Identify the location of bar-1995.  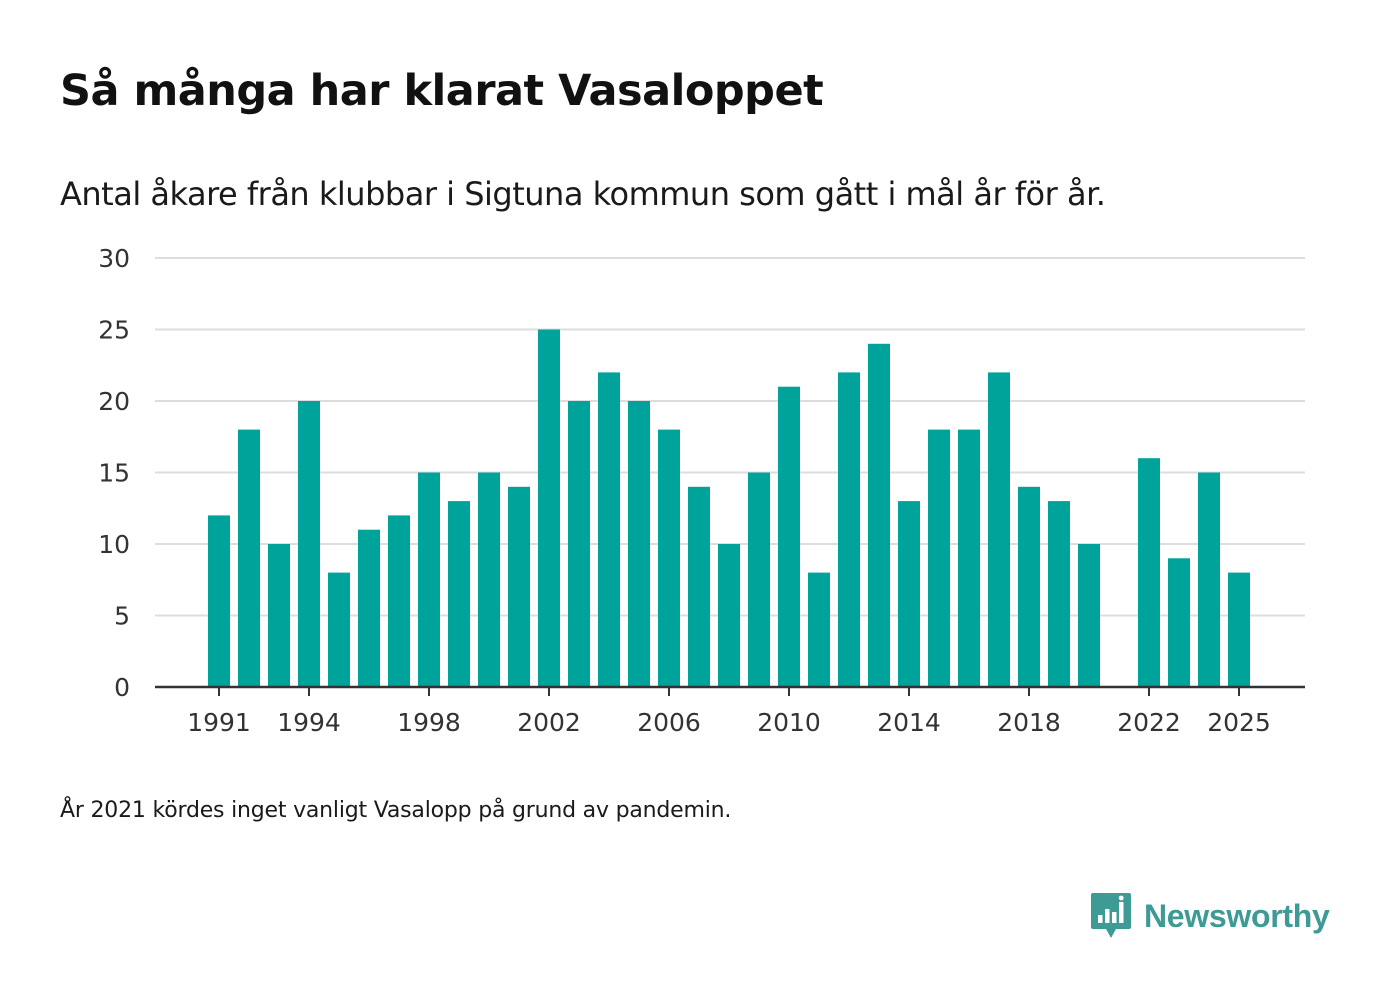
(339, 629).